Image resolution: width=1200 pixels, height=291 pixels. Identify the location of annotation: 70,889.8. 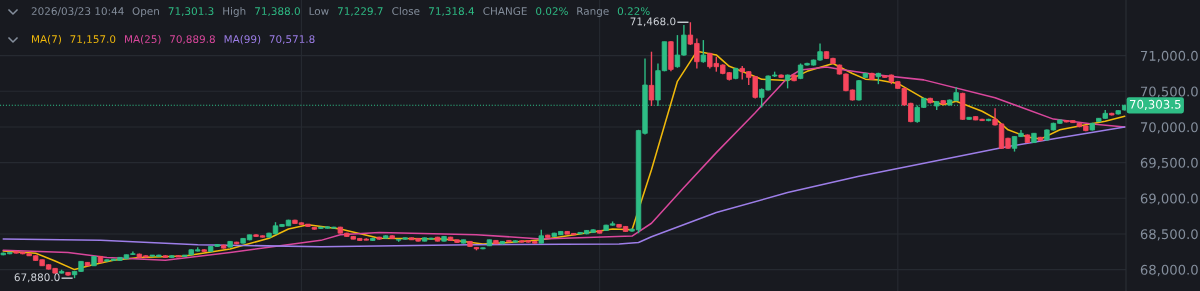
(192, 40).